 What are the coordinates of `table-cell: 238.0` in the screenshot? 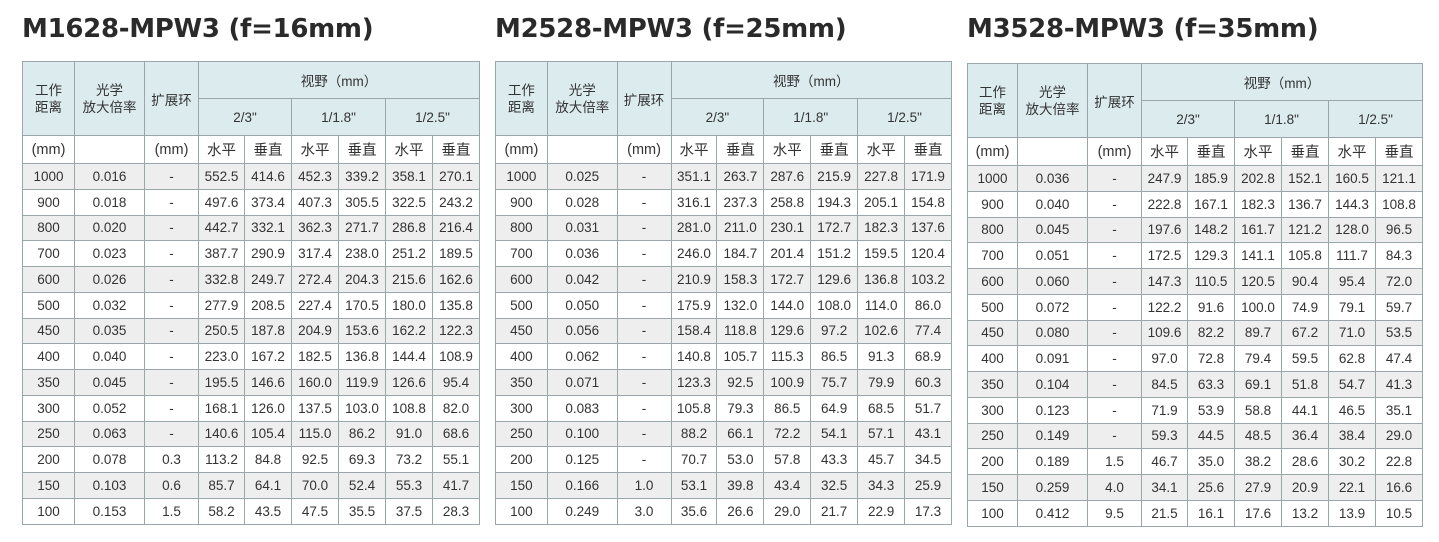 It's located at (362, 253).